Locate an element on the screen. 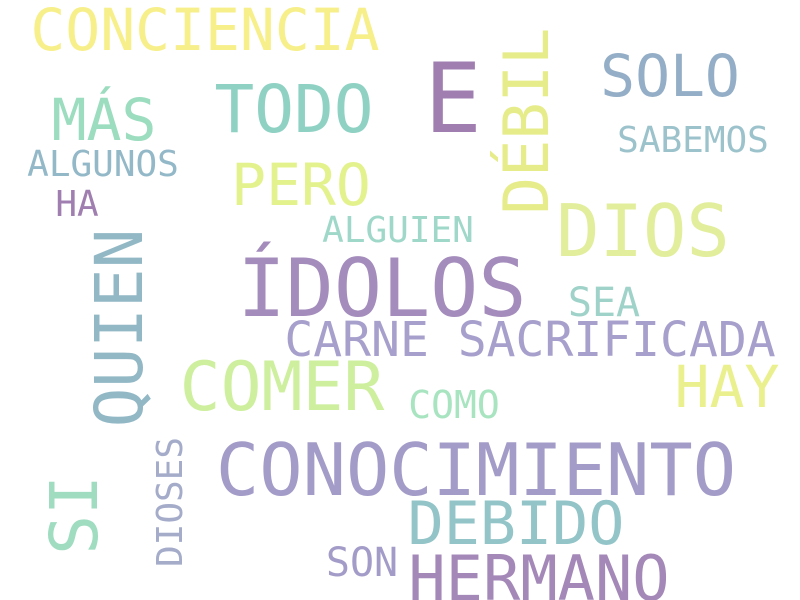 The height and width of the screenshot is (600, 800). word-idolos: ÍDOLOS is located at coordinates (382, 288).